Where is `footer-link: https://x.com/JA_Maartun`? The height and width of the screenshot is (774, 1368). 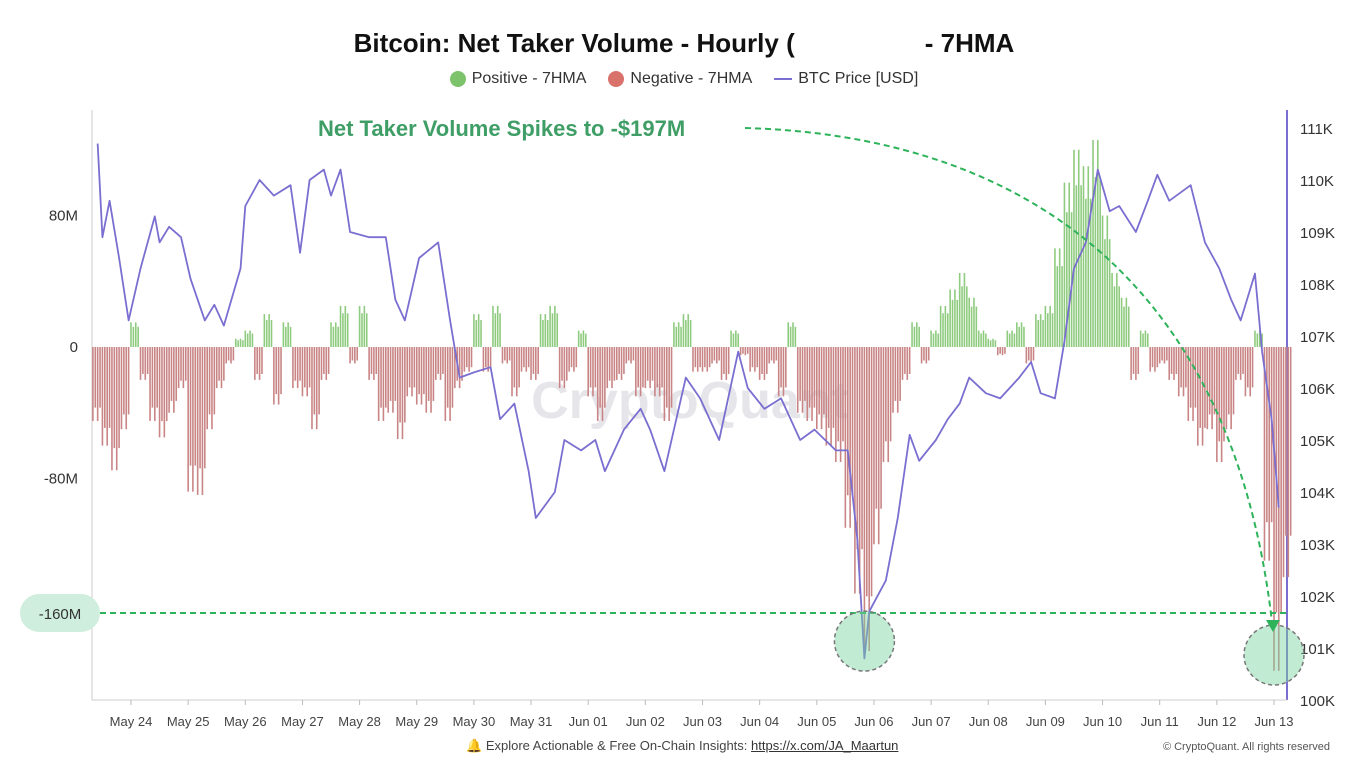
footer-link: https://x.com/JA_Maartun is located at coordinates (825, 745).